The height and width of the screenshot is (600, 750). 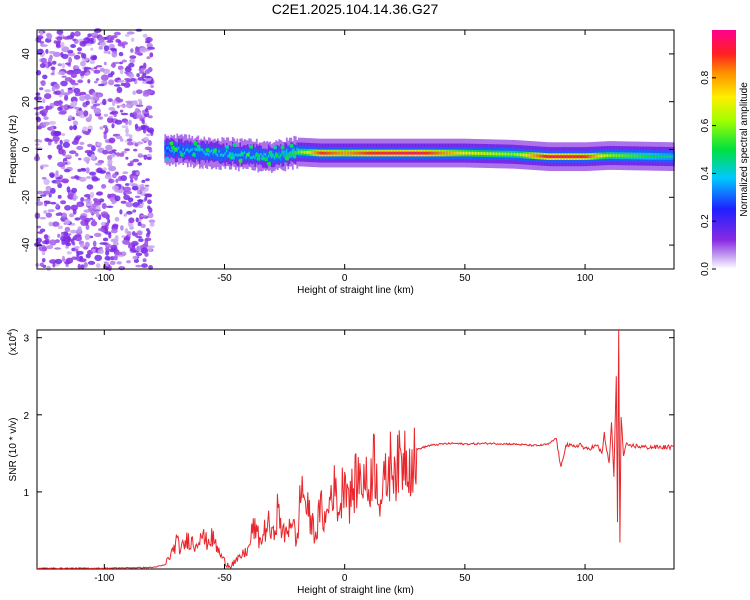 What do you see at coordinates (355, 290) in the screenshot?
I see `spectrogram-x-axis-label: Height of straight line (km)` at bounding box center [355, 290].